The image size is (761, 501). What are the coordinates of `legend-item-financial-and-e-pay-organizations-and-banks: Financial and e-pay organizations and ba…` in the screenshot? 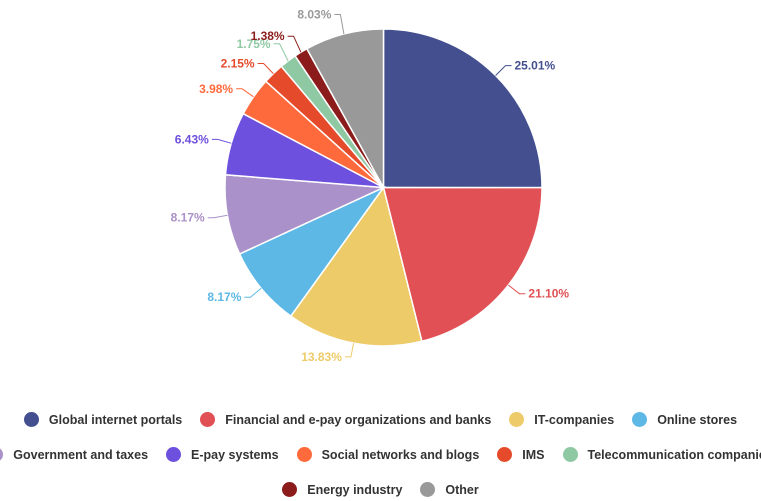 It's located at (345, 419).